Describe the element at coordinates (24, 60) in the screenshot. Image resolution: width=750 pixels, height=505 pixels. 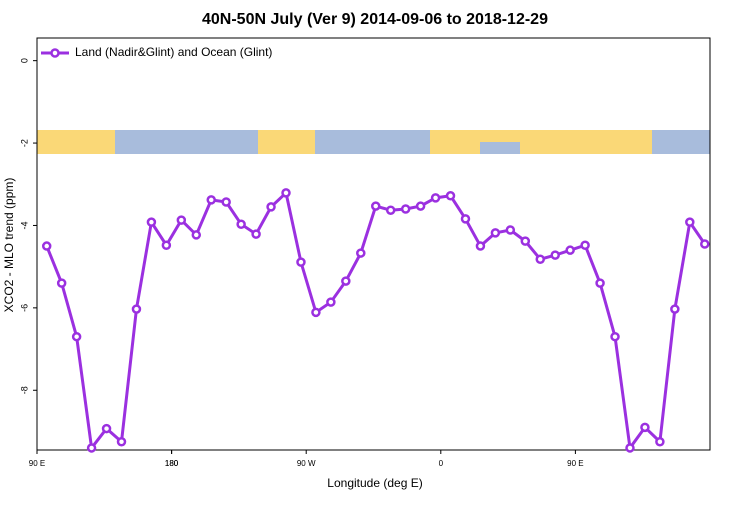
I see `y-tick-label: 0` at that location.